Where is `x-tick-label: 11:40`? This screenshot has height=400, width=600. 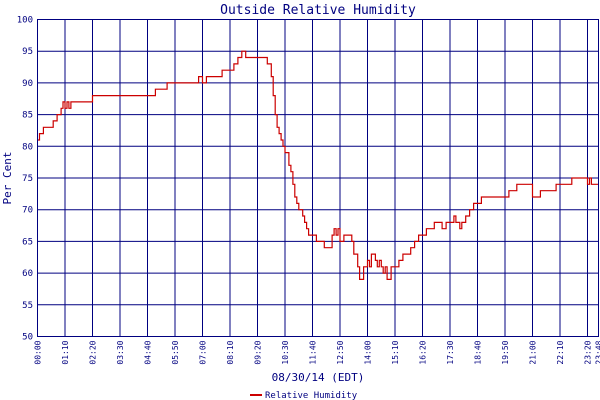 x-tick-label: 11:40 is located at coordinates (313, 352).